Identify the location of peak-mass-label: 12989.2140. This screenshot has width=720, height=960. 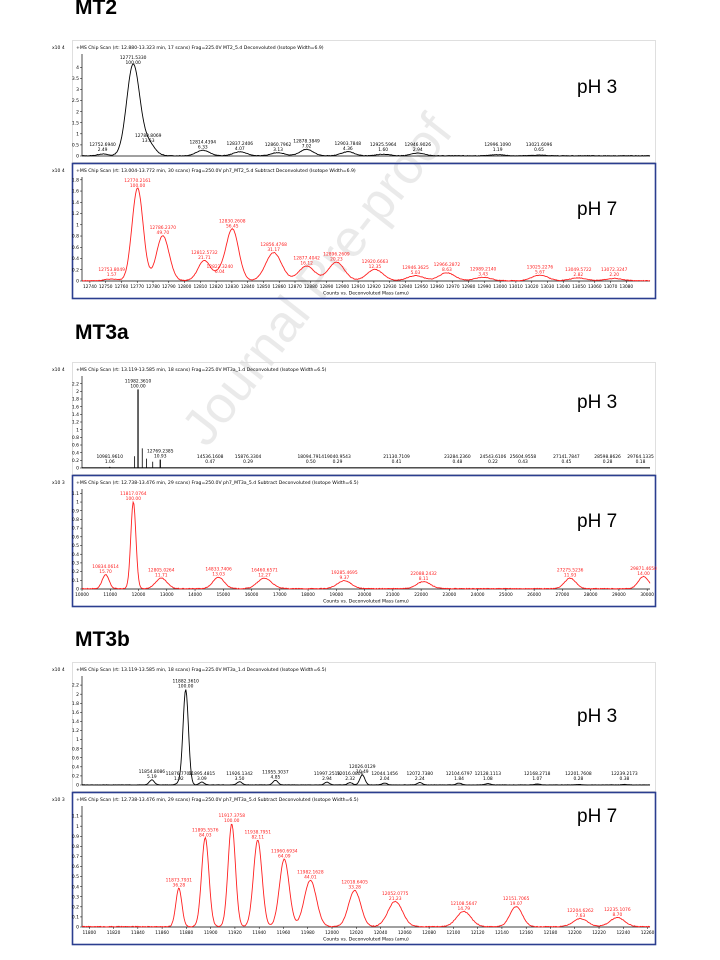
(483, 270).